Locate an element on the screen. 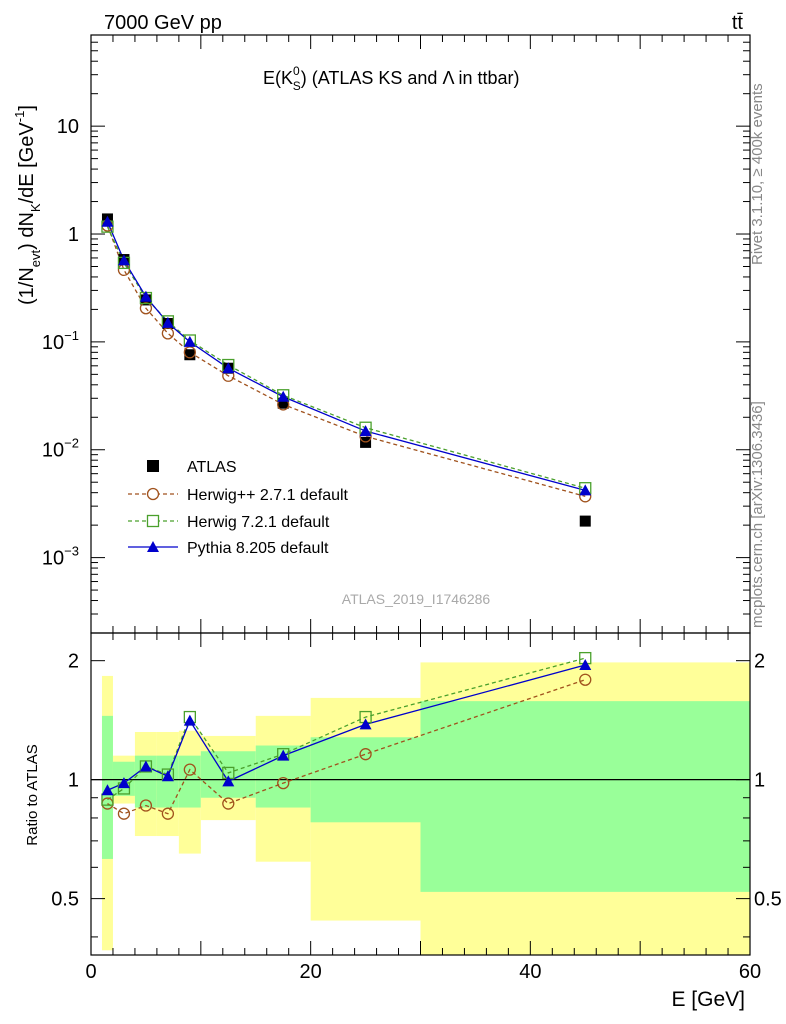  legend-atlas-label: ATLAS is located at coordinates (212, 467).